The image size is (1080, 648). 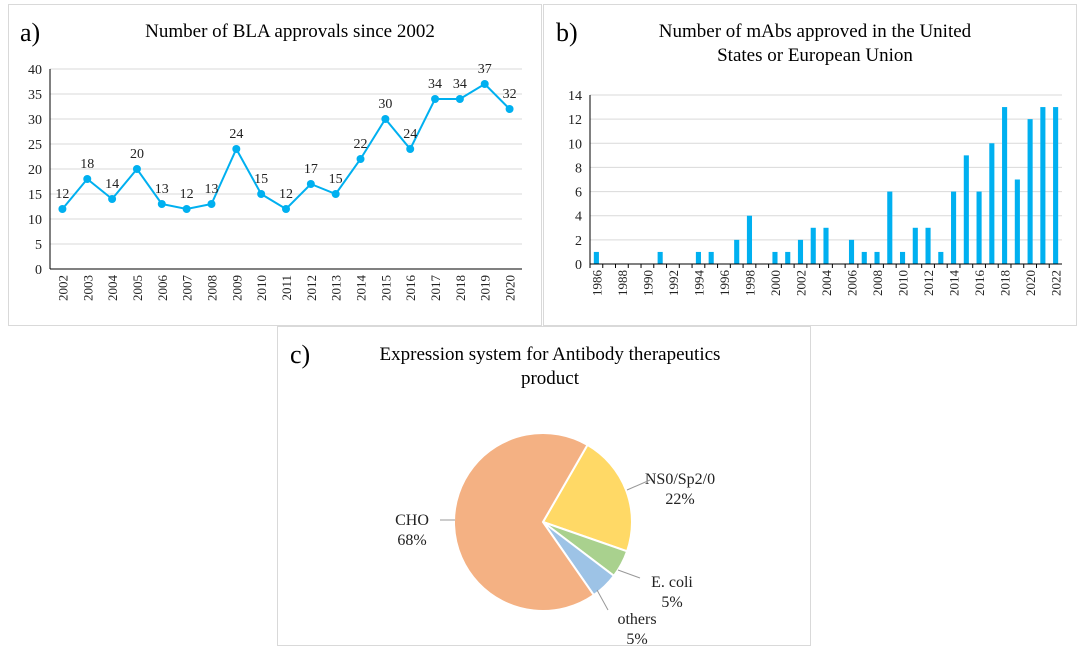 I want to click on x-tick-label-a: 2006, so click(x=162, y=288).